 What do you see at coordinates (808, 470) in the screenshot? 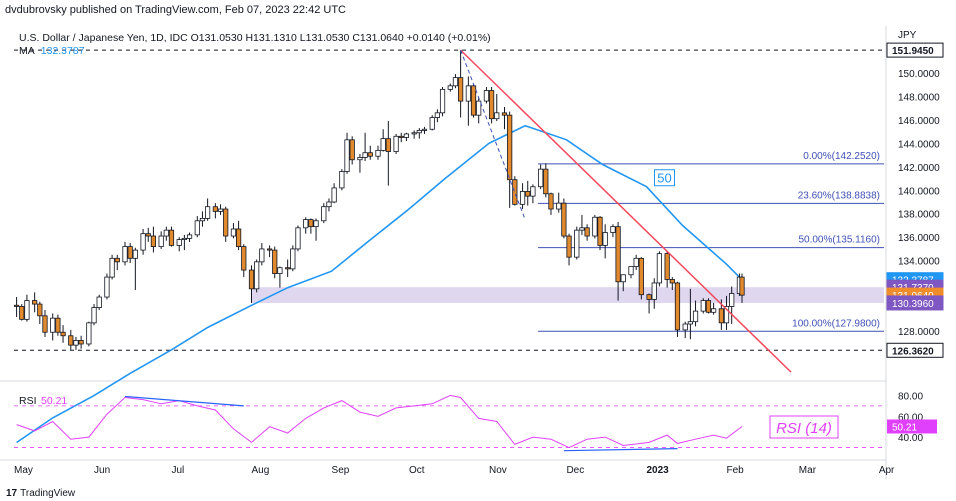
I see `time-tick-10: Mar` at bounding box center [808, 470].